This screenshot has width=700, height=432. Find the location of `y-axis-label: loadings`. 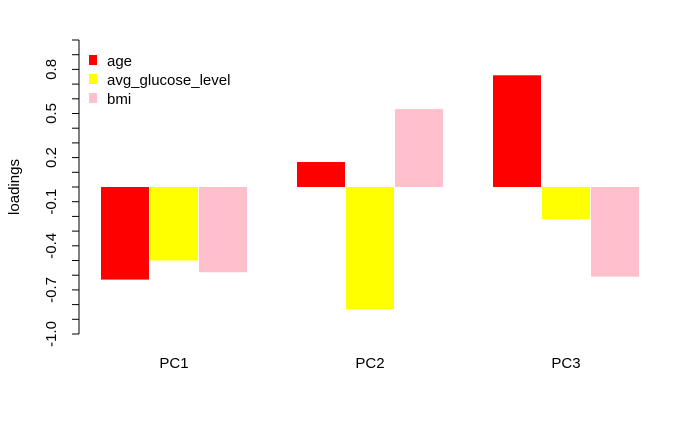

y-axis-label: loadings is located at coordinates (14, 187).